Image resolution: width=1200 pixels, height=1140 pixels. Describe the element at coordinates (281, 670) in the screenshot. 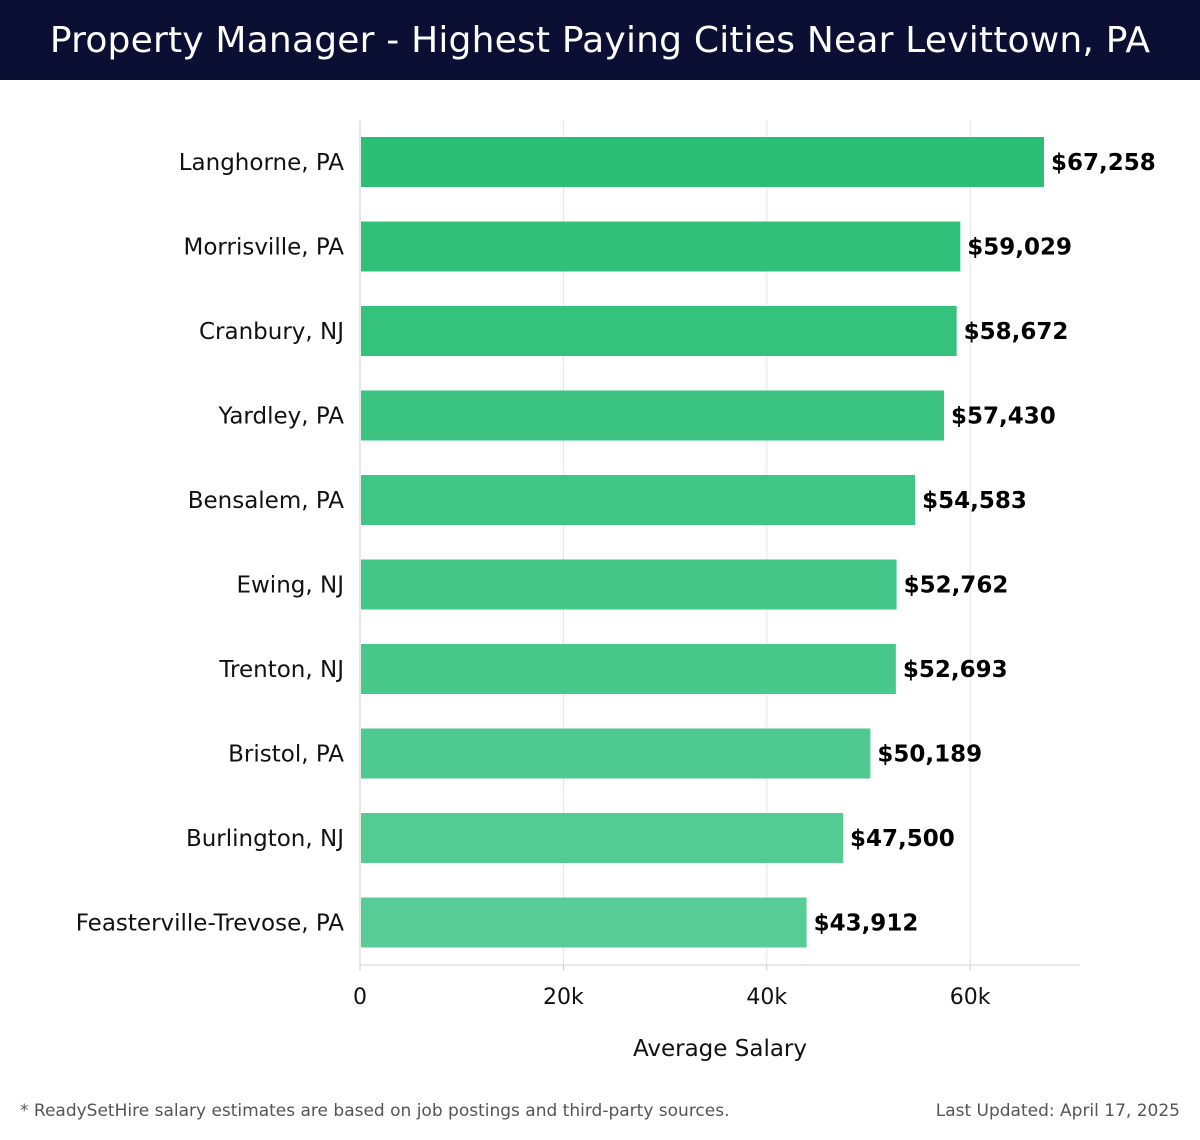

I see `category-label: Trenton, NJ` at that location.